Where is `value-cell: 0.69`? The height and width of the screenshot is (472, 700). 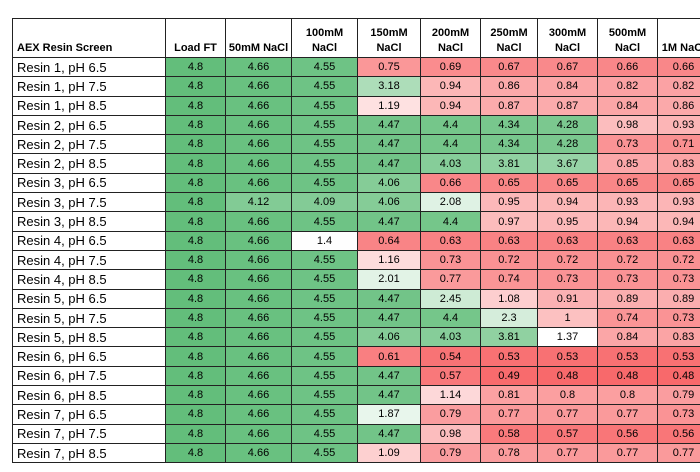 value-cell: 0.69 is located at coordinates (450, 67).